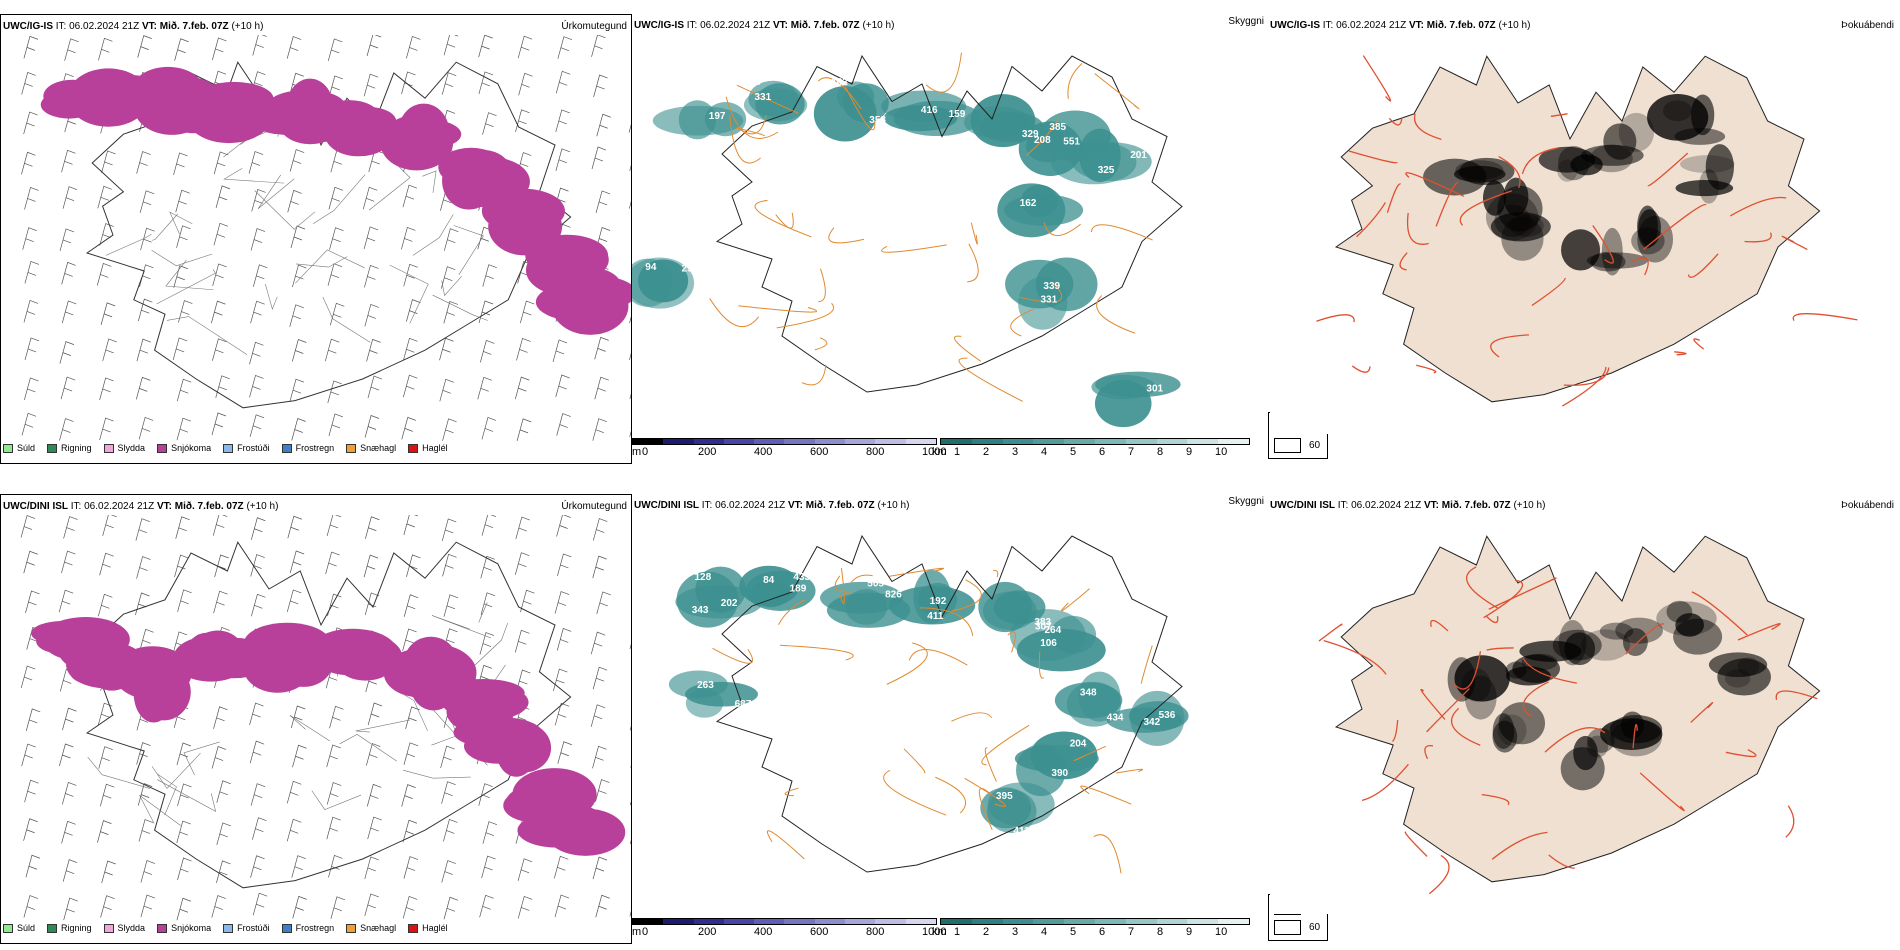  Describe the element at coordinates (1577, 229) in the screenshot. I see `iceland-land` at that location.